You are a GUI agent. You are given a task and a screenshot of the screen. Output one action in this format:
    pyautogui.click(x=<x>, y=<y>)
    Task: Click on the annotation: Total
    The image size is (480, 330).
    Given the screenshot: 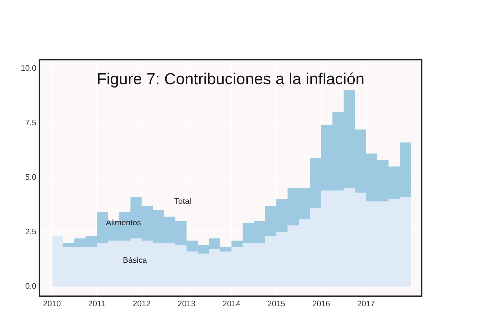 What is the action you would take?
    pyautogui.click(x=183, y=201)
    